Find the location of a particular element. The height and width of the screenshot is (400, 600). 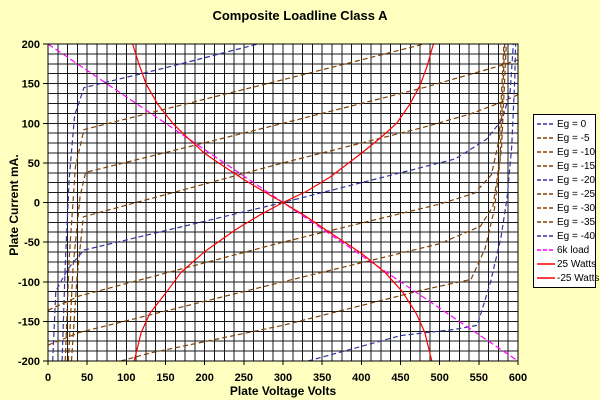

legend-entry: Eg = 0 is located at coordinates (564, 124).